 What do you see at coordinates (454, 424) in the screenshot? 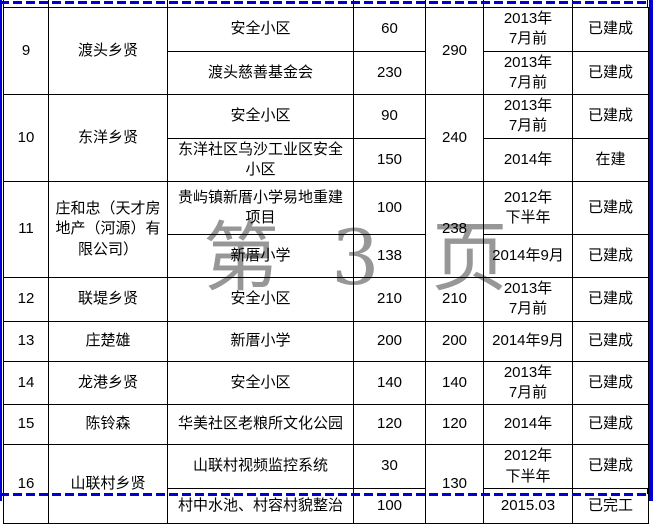
I see `cell-total-amount: 120` at bounding box center [454, 424].